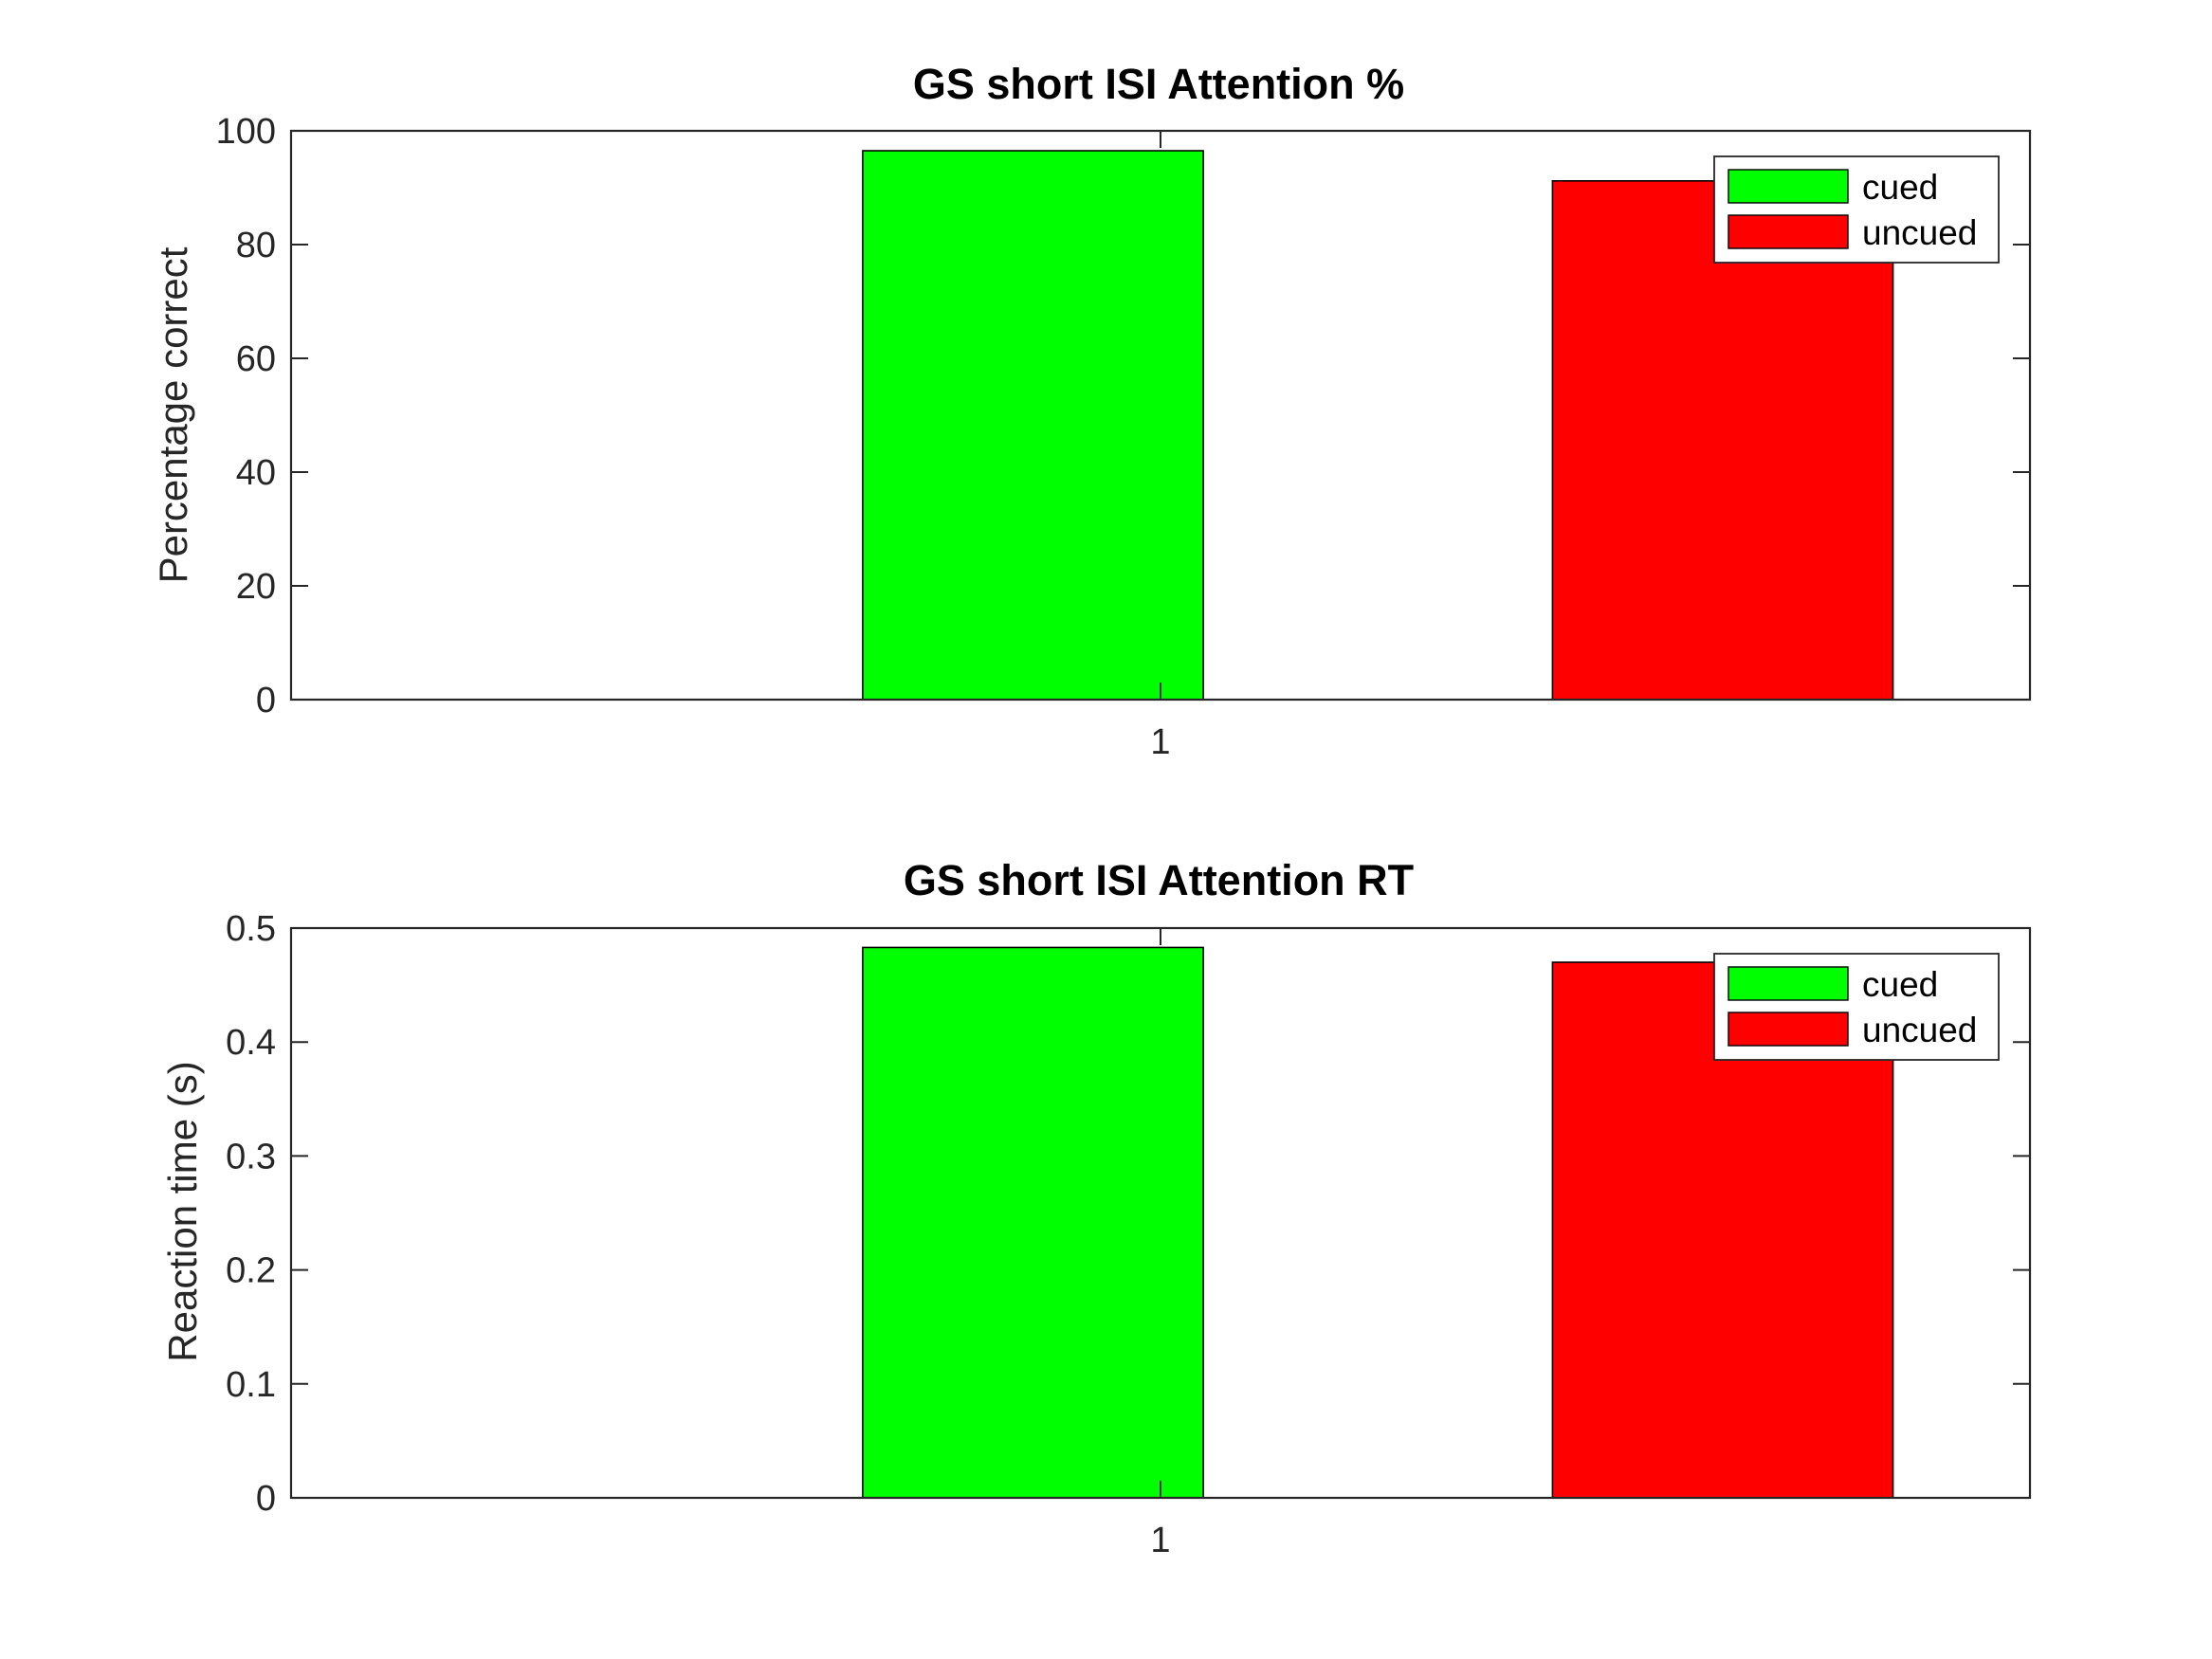 This screenshot has height=1659, width=2212. What do you see at coordinates (256, 473) in the screenshot?
I see `y-tick-label: 40` at bounding box center [256, 473].